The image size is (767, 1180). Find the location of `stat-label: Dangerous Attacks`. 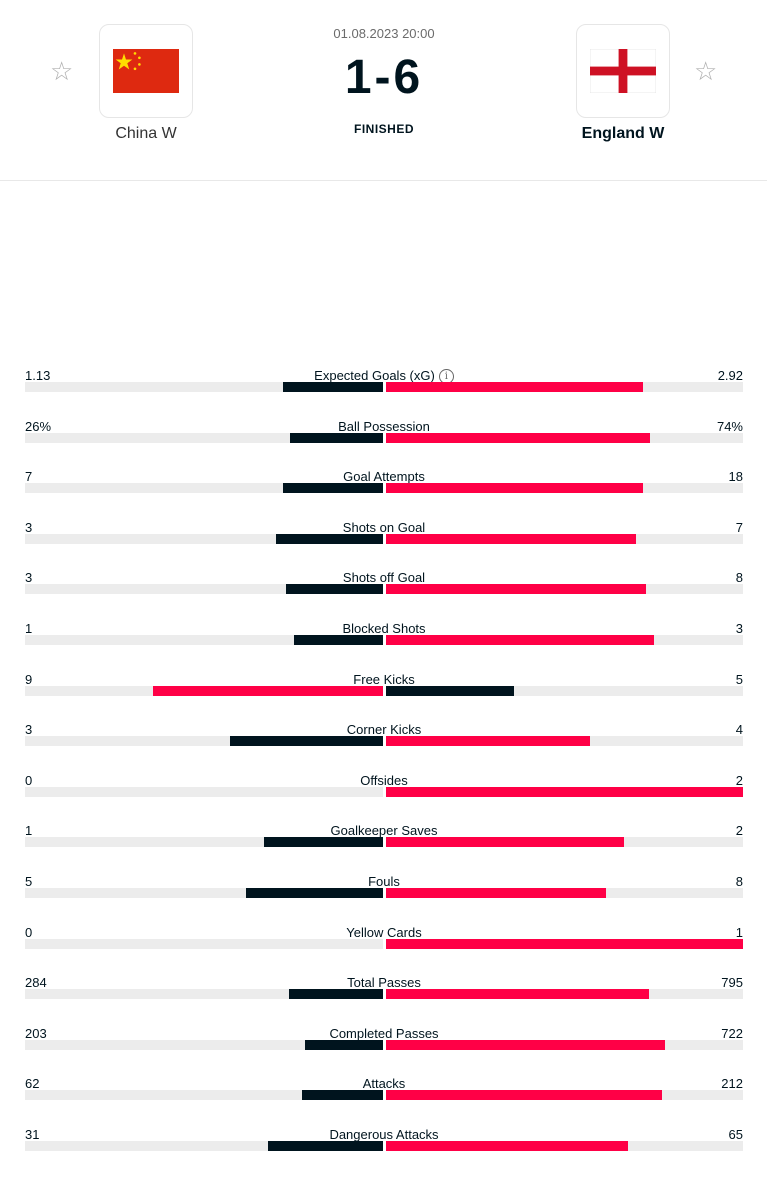

stat-label: Dangerous Attacks is located at coordinates (384, 1134).